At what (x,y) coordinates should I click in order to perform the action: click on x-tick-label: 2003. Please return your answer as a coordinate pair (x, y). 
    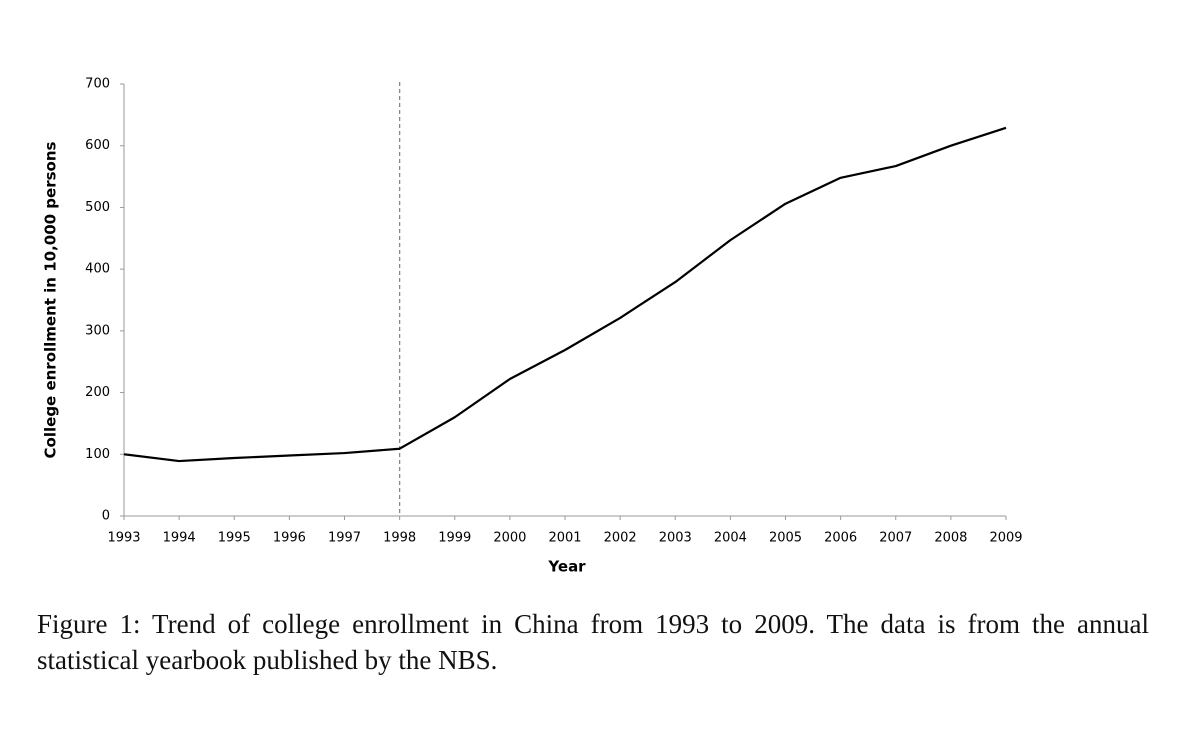
    Looking at the image, I should click on (675, 538).